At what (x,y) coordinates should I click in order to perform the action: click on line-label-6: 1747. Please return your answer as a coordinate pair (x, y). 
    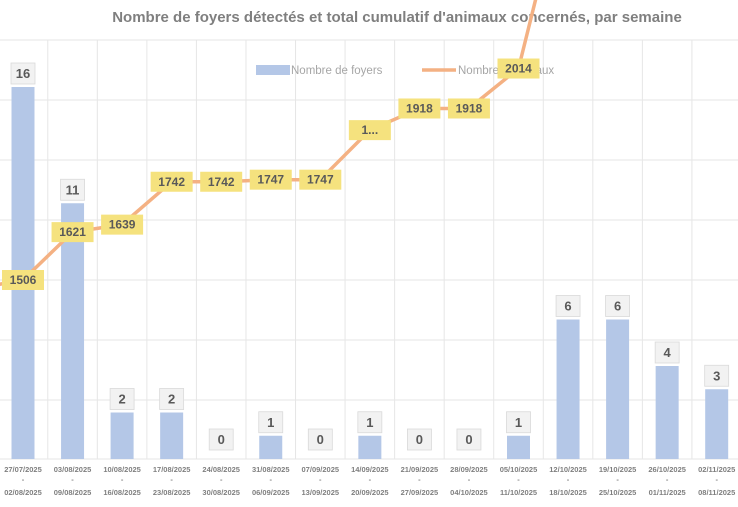
    Looking at the image, I should click on (320, 179).